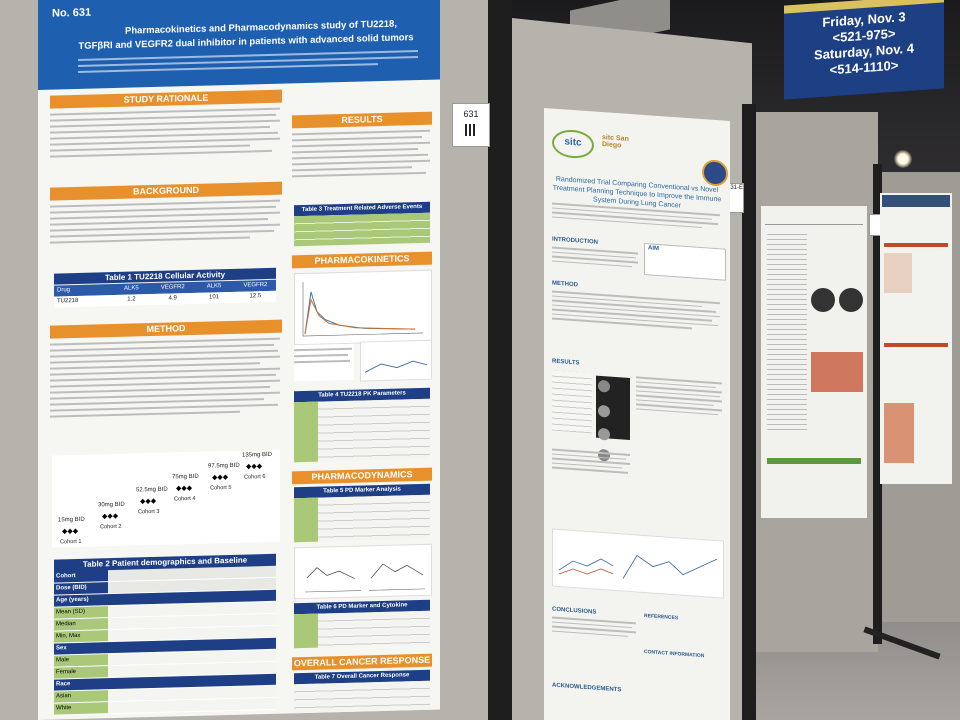 This screenshot has height=720, width=960. I want to click on section-background: BACKGROUND, so click(166, 191).